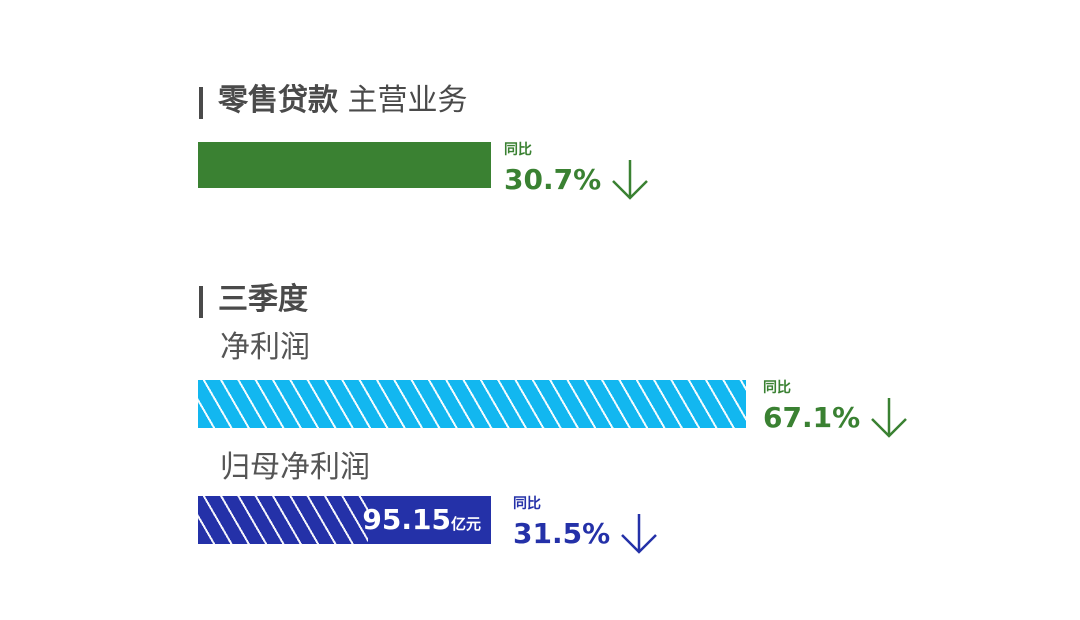 This screenshot has width=1080, height=620. What do you see at coordinates (472, 404) in the screenshot?
I see `net-profit-bar` at bounding box center [472, 404].